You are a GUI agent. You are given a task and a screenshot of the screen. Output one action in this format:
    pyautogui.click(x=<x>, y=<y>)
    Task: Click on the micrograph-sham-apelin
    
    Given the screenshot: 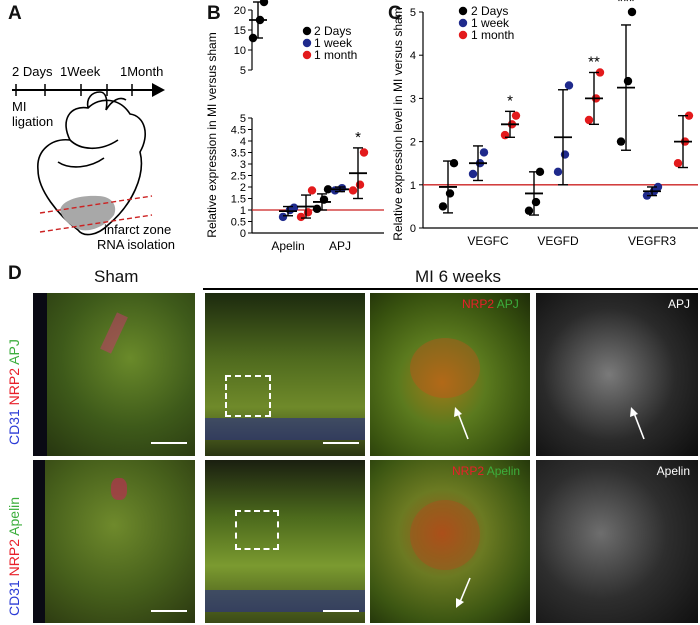 What is the action you would take?
    pyautogui.click(x=114, y=541)
    